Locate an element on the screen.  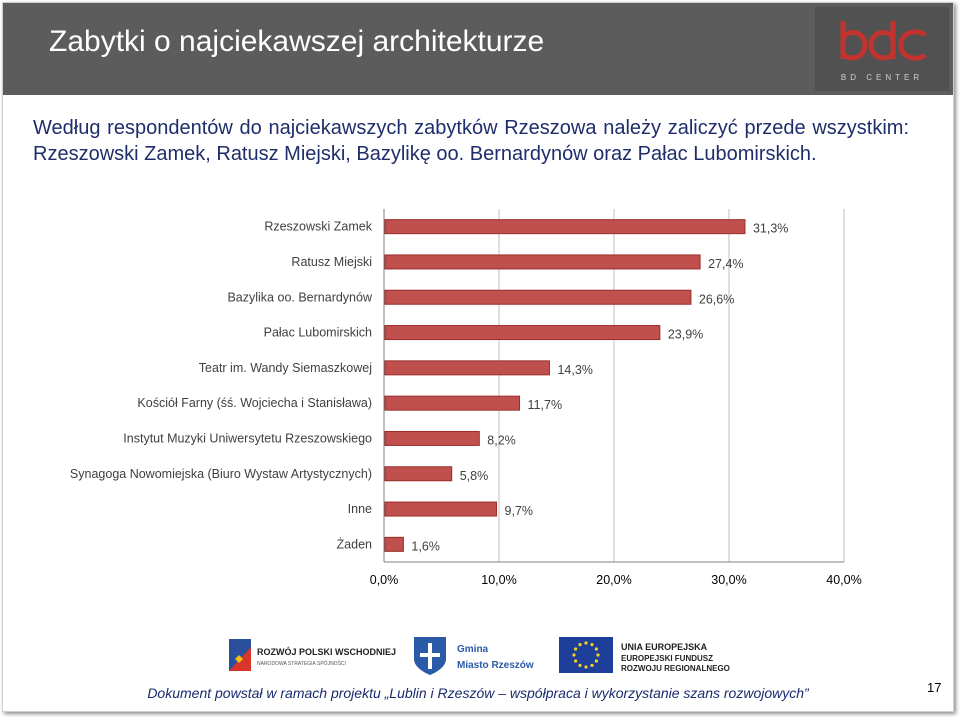
x-tick-label: 30,0% is located at coordinates (728, 580).